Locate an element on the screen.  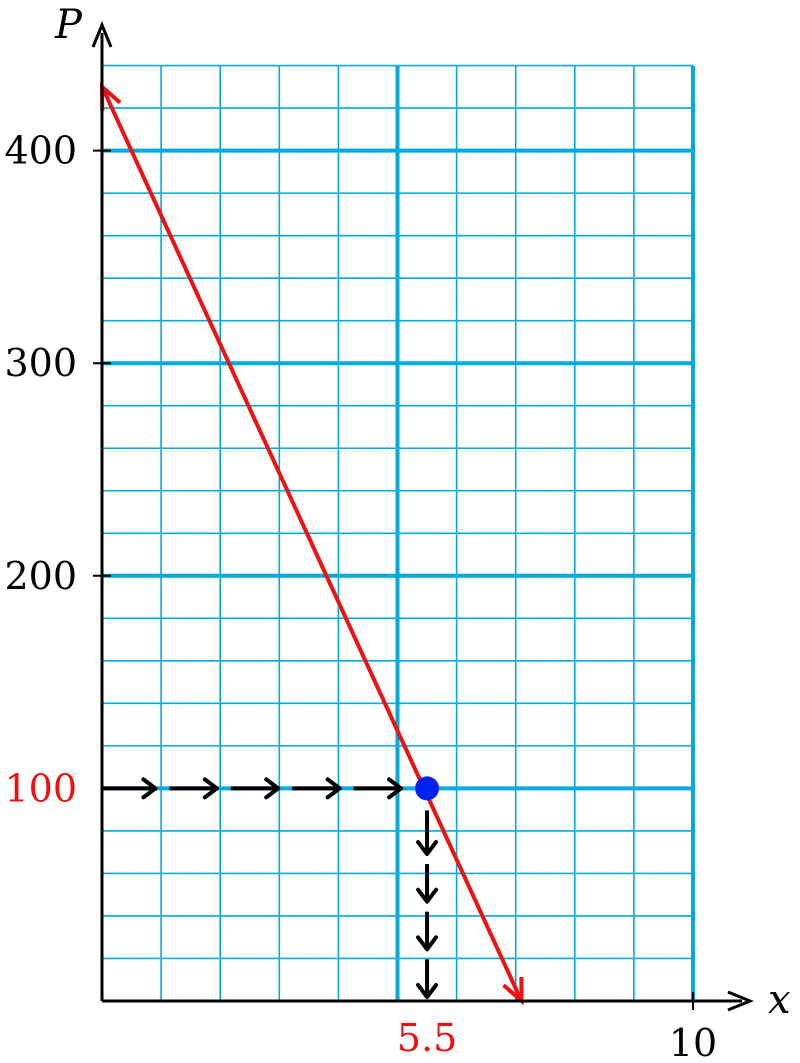
x-tick-label: 10 is located at coordinates (693, 1042).